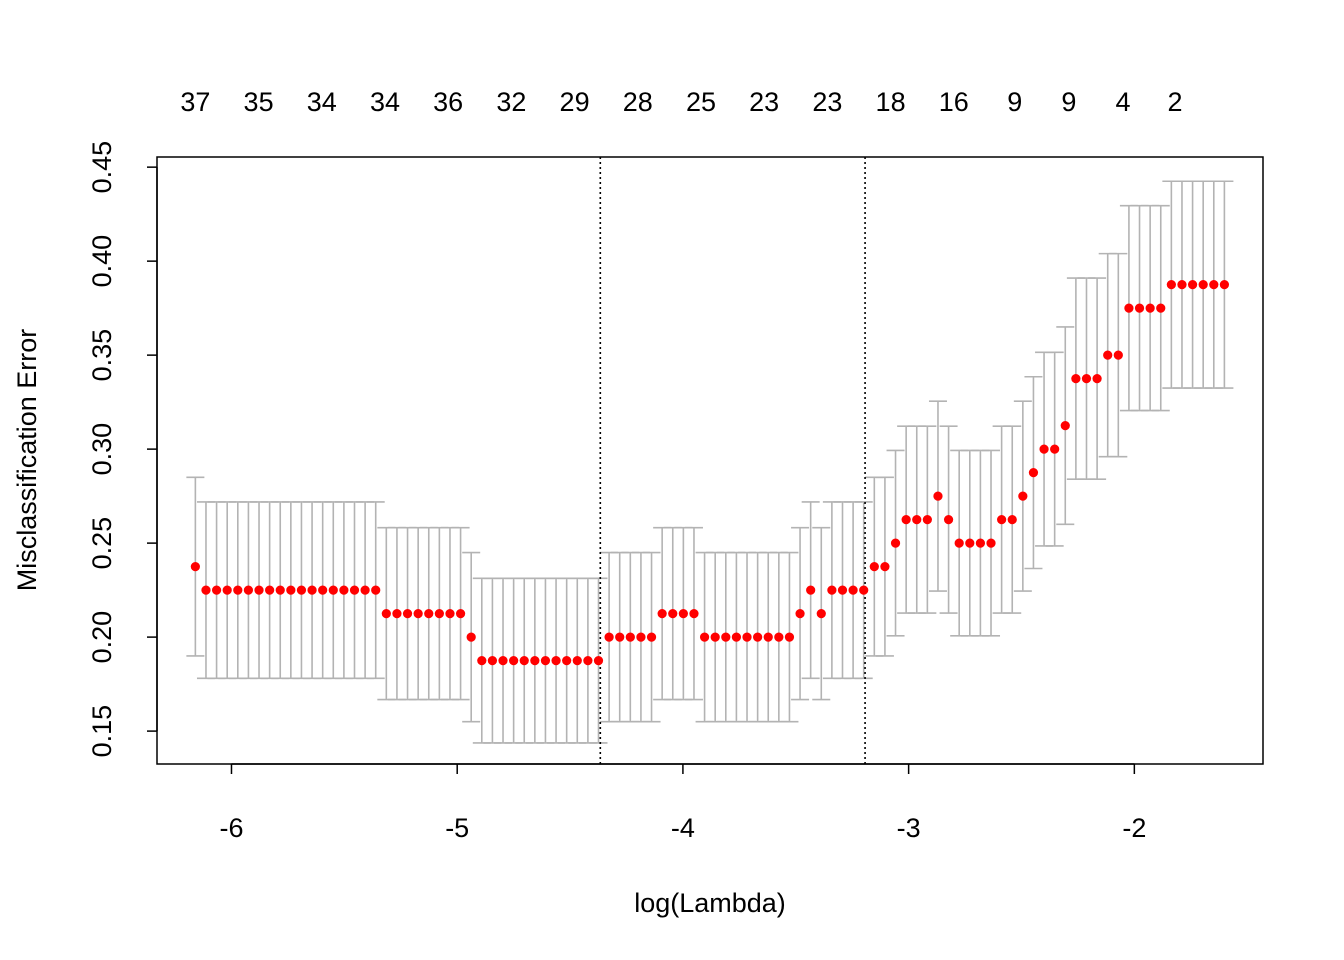 Image resolution: width=1344 pixels, height=960 pixels. What do you see at coordinates (1134, 828) in the screenshot?
I see `x-tick-label: -2` at bounding box center [1134, 828].